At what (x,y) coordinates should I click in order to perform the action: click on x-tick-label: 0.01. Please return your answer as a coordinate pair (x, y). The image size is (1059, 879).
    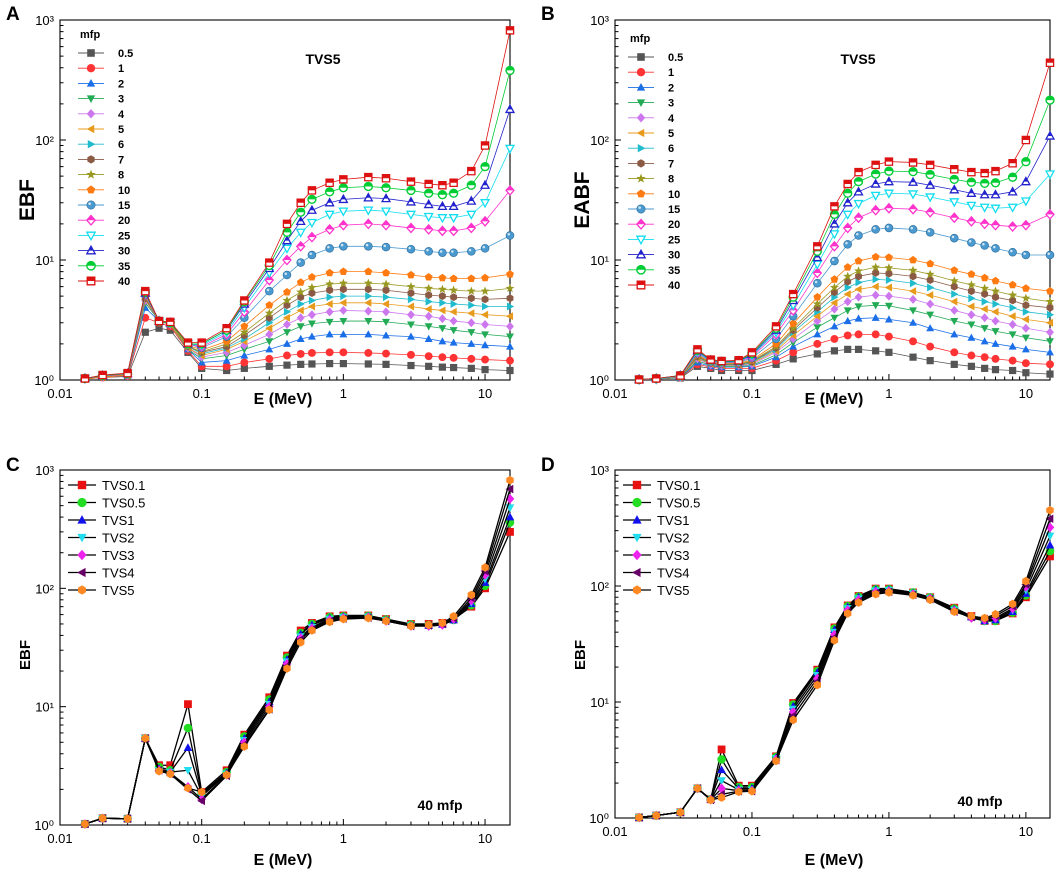
    Looking at the image, I should click on (59, 838).